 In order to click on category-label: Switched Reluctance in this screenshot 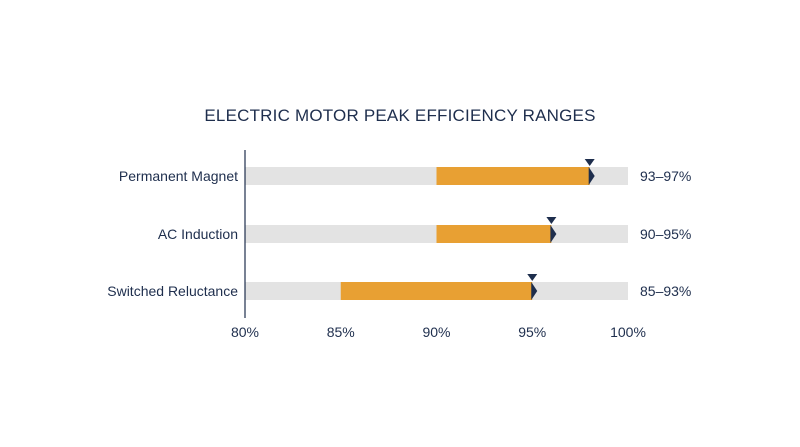, I will do `click(172, 291)`.